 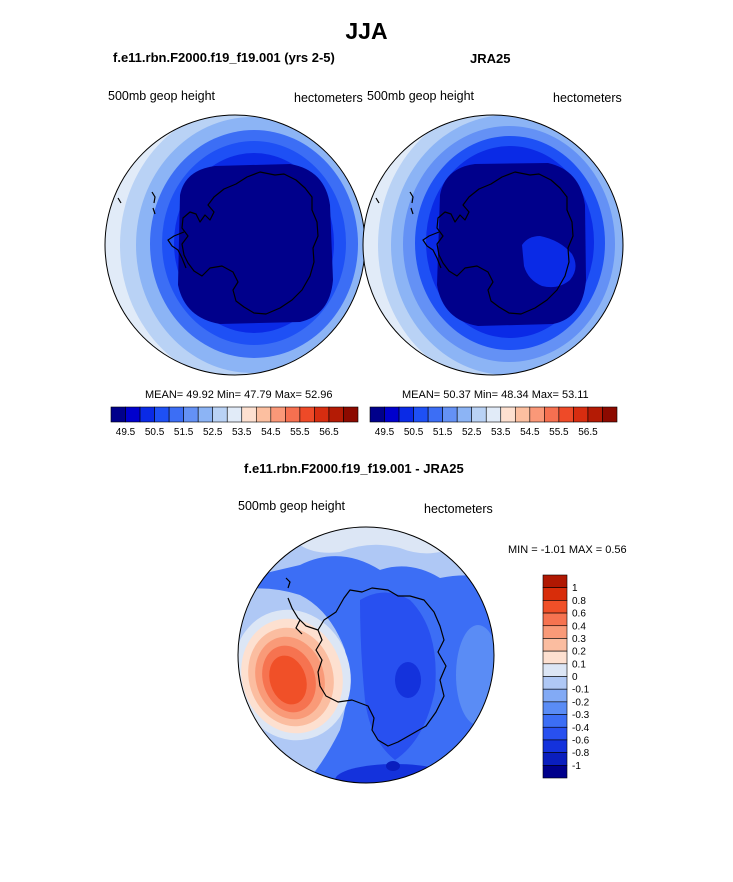 I want to click on panel1-mean-value: 49.92, so click(x=200, y=395).